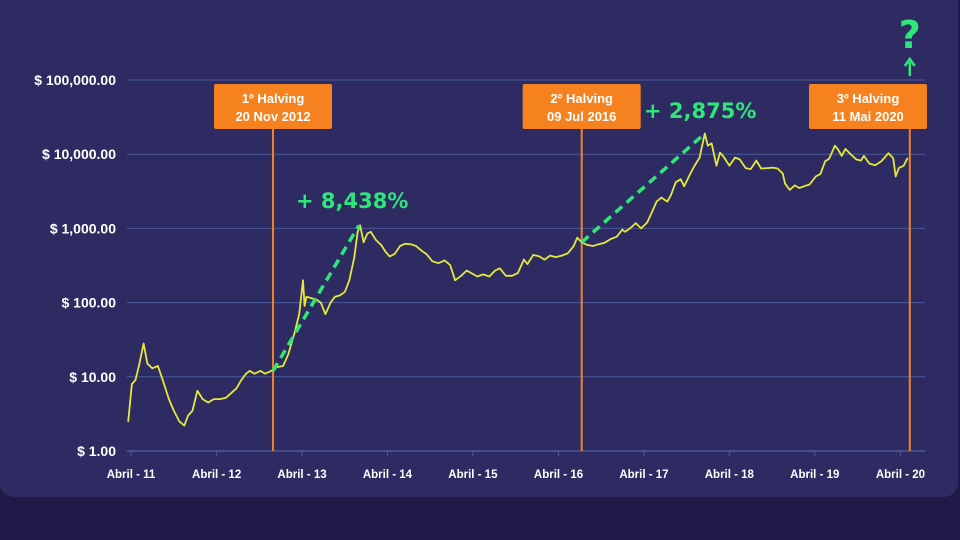  Describe the element at coordinates (273, 98) in the screenshot. I see `halving-title: 1º Halving` at that location.